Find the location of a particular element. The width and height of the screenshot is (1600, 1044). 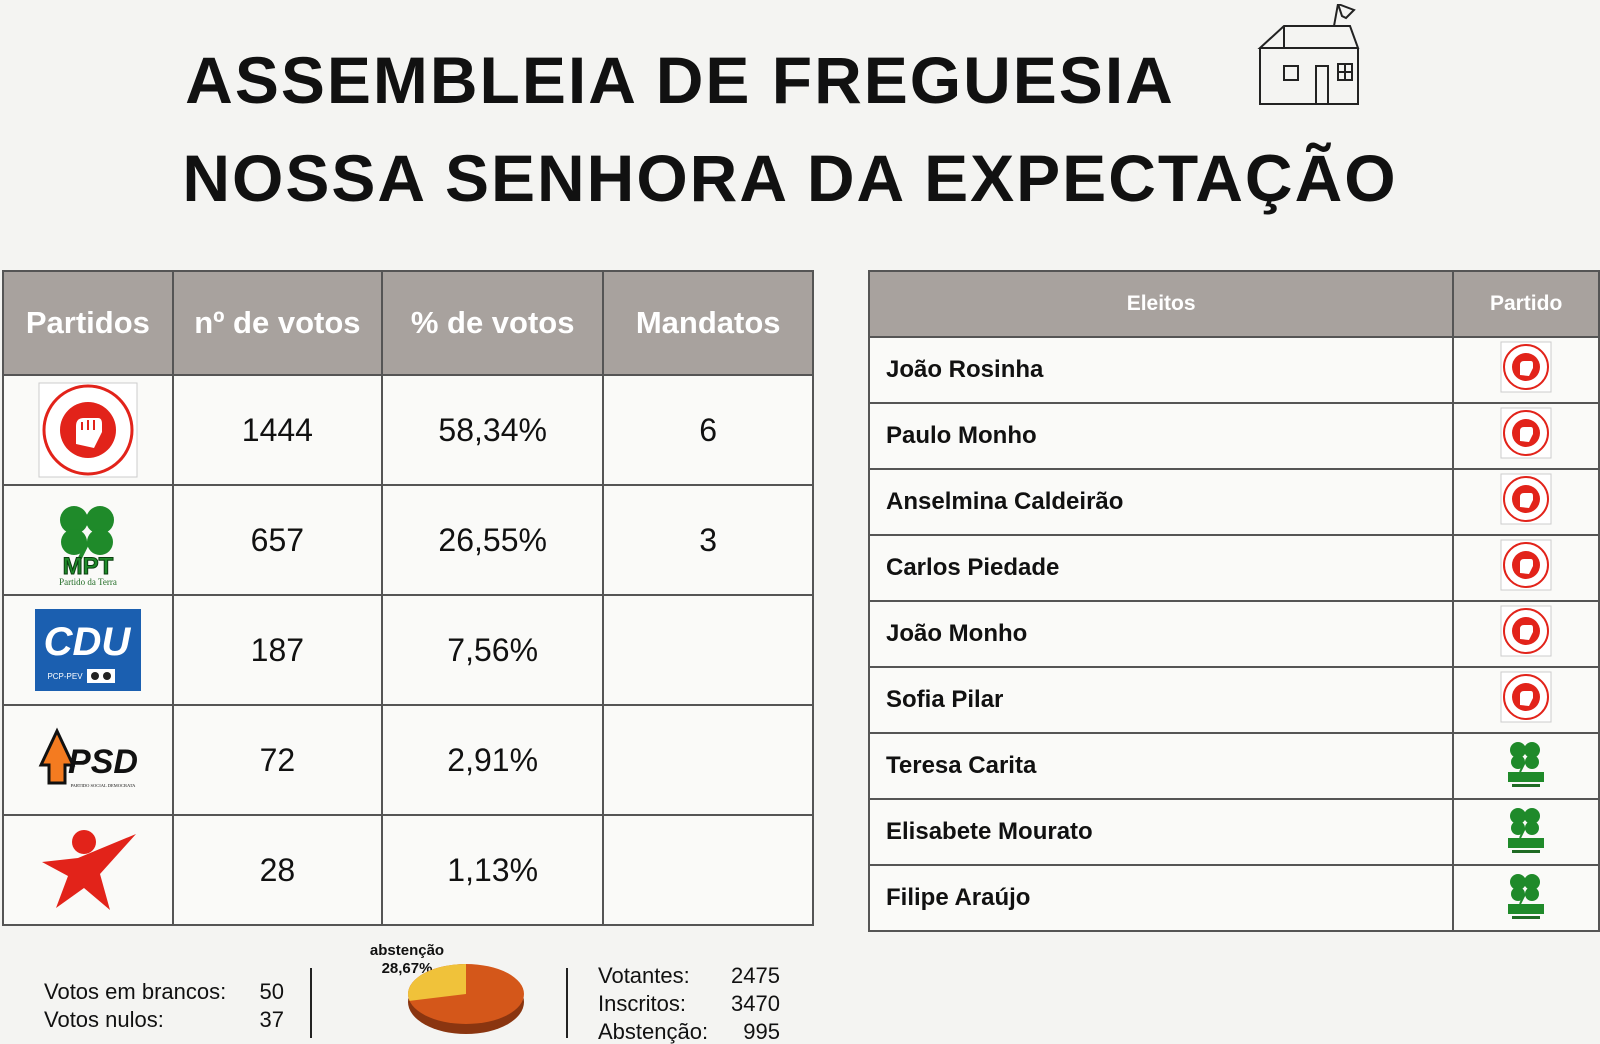

table-row: Paulo Monho is located at coordinates (1233, 436).